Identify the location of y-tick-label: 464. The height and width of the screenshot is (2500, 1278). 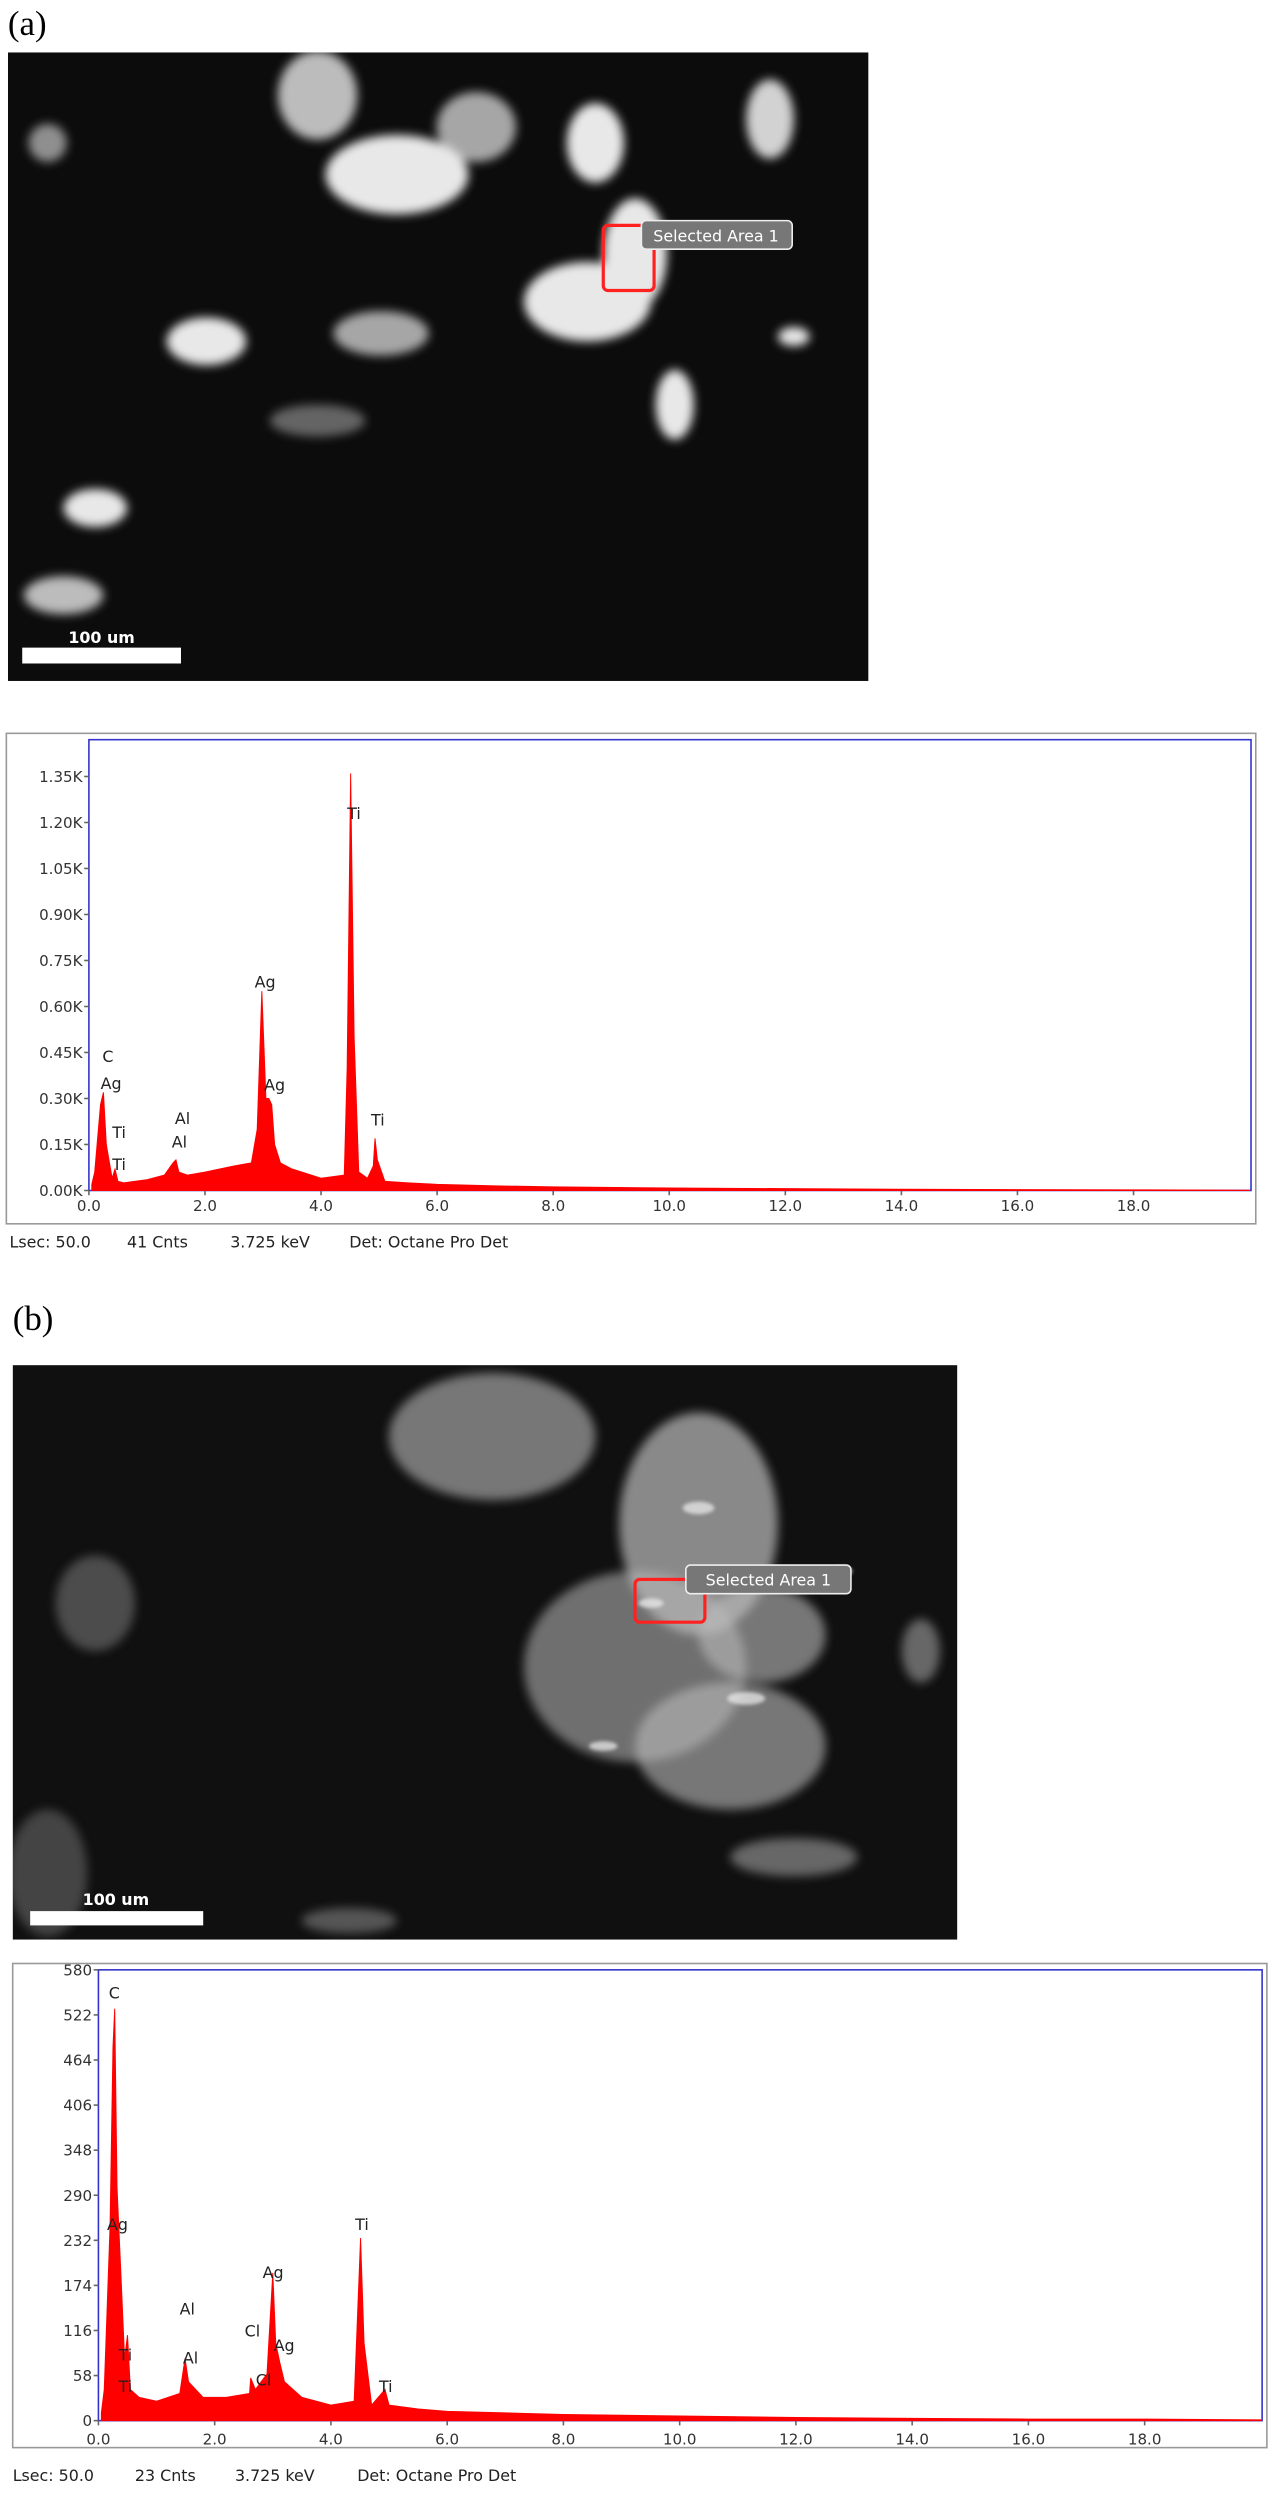
(77, 2061).